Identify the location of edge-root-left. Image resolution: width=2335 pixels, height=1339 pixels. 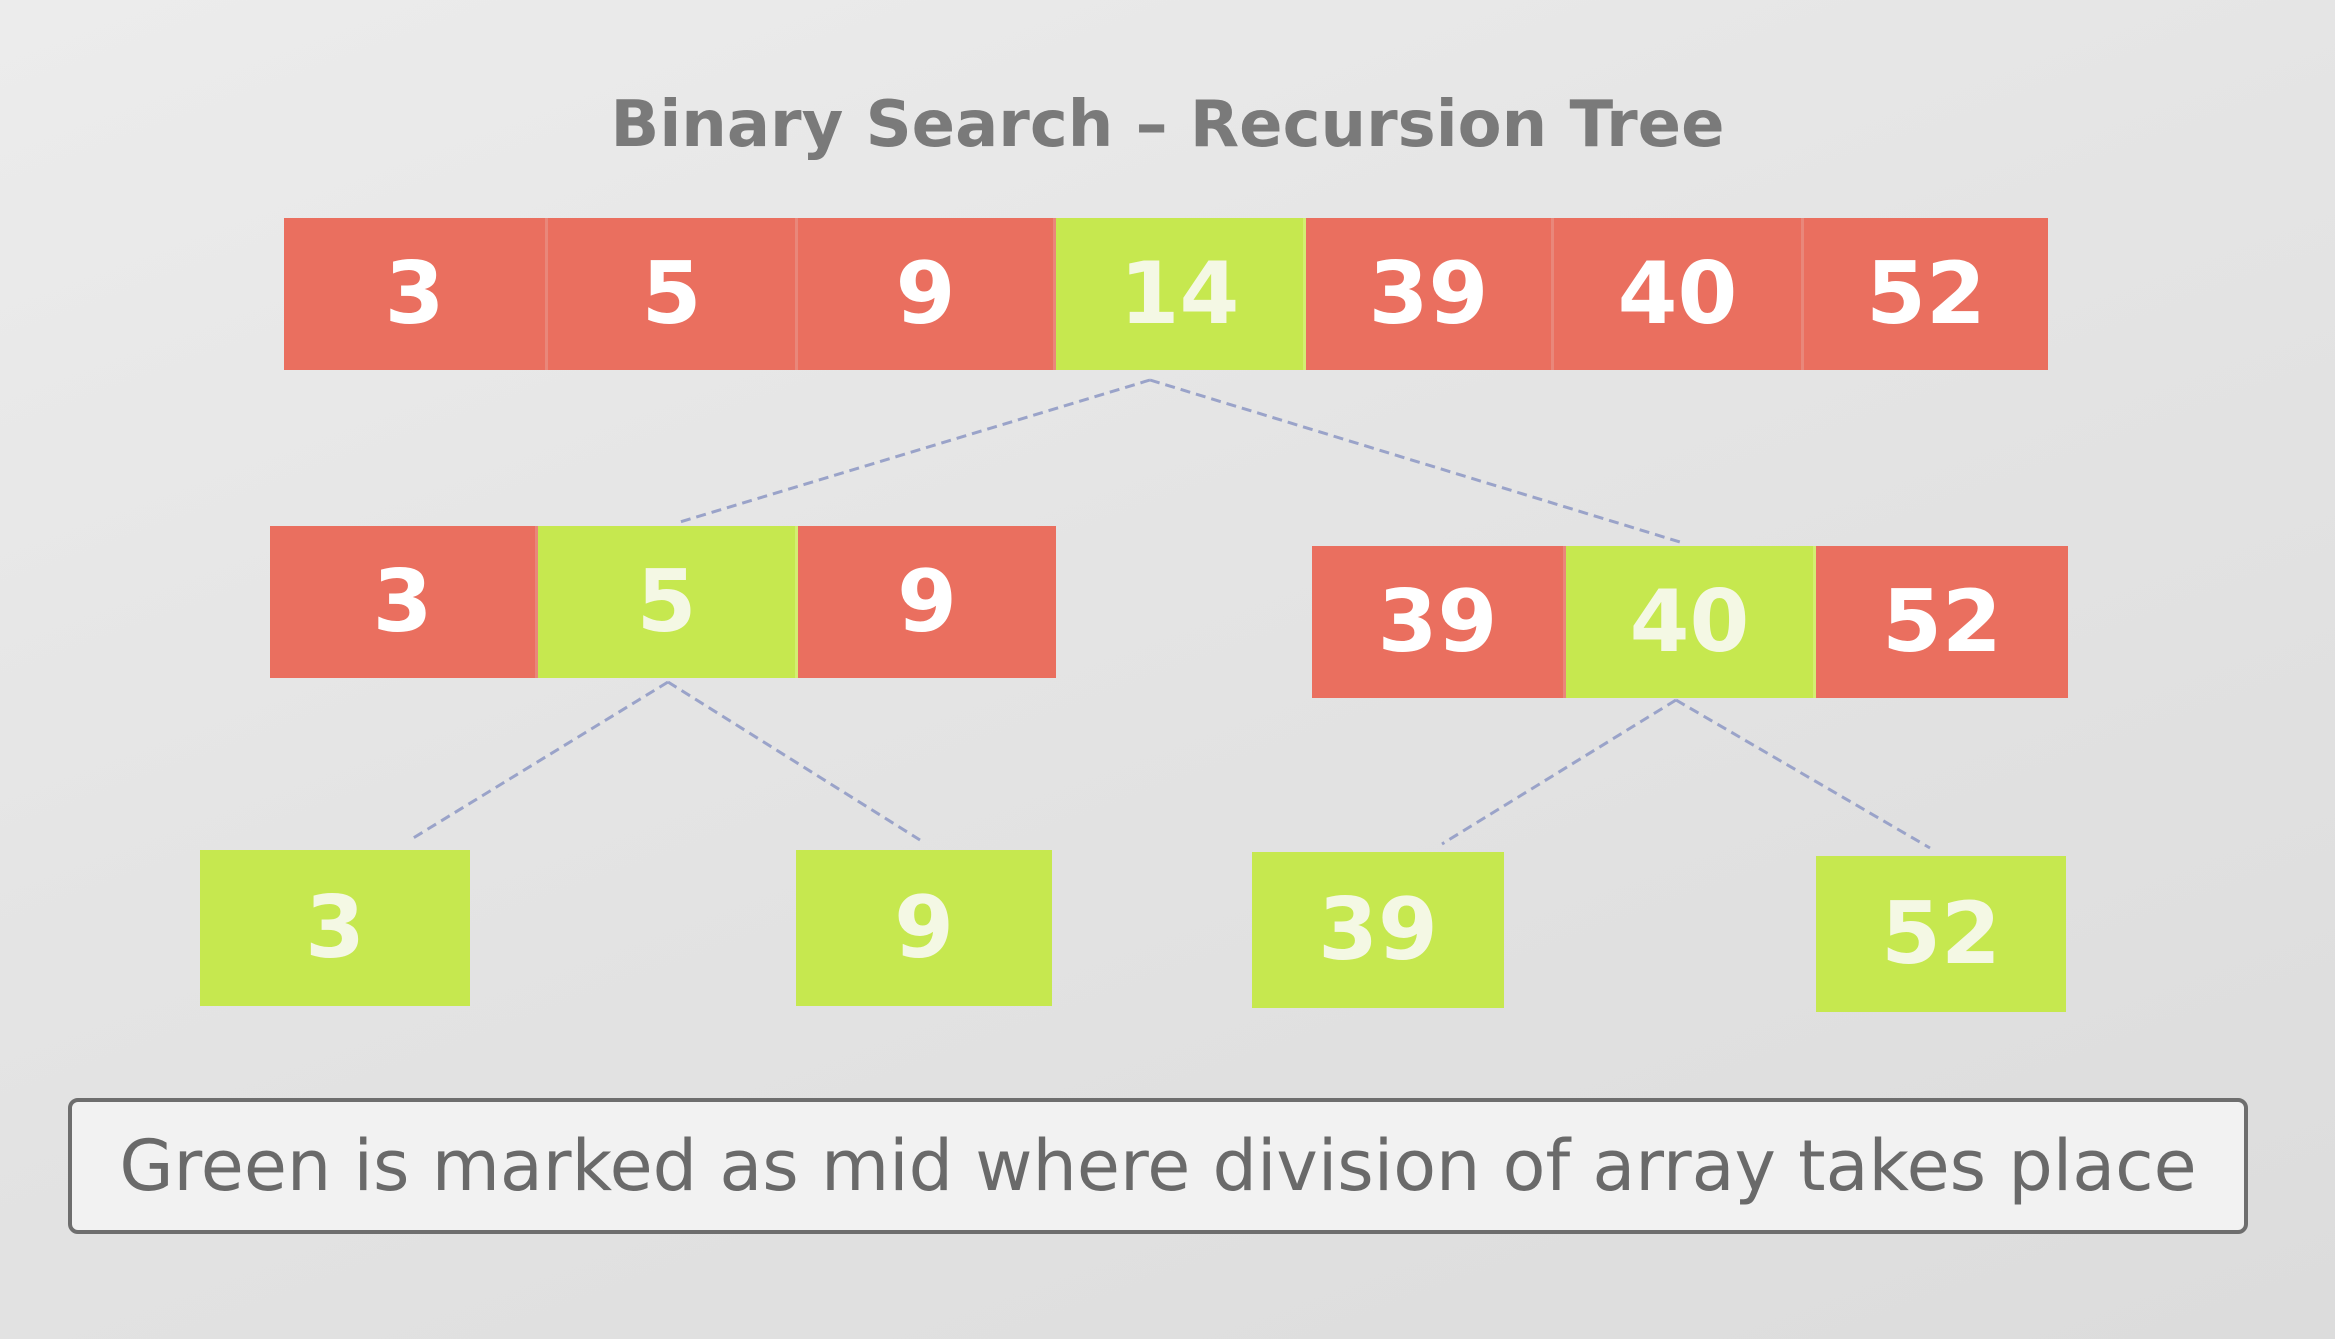
(915, 451).